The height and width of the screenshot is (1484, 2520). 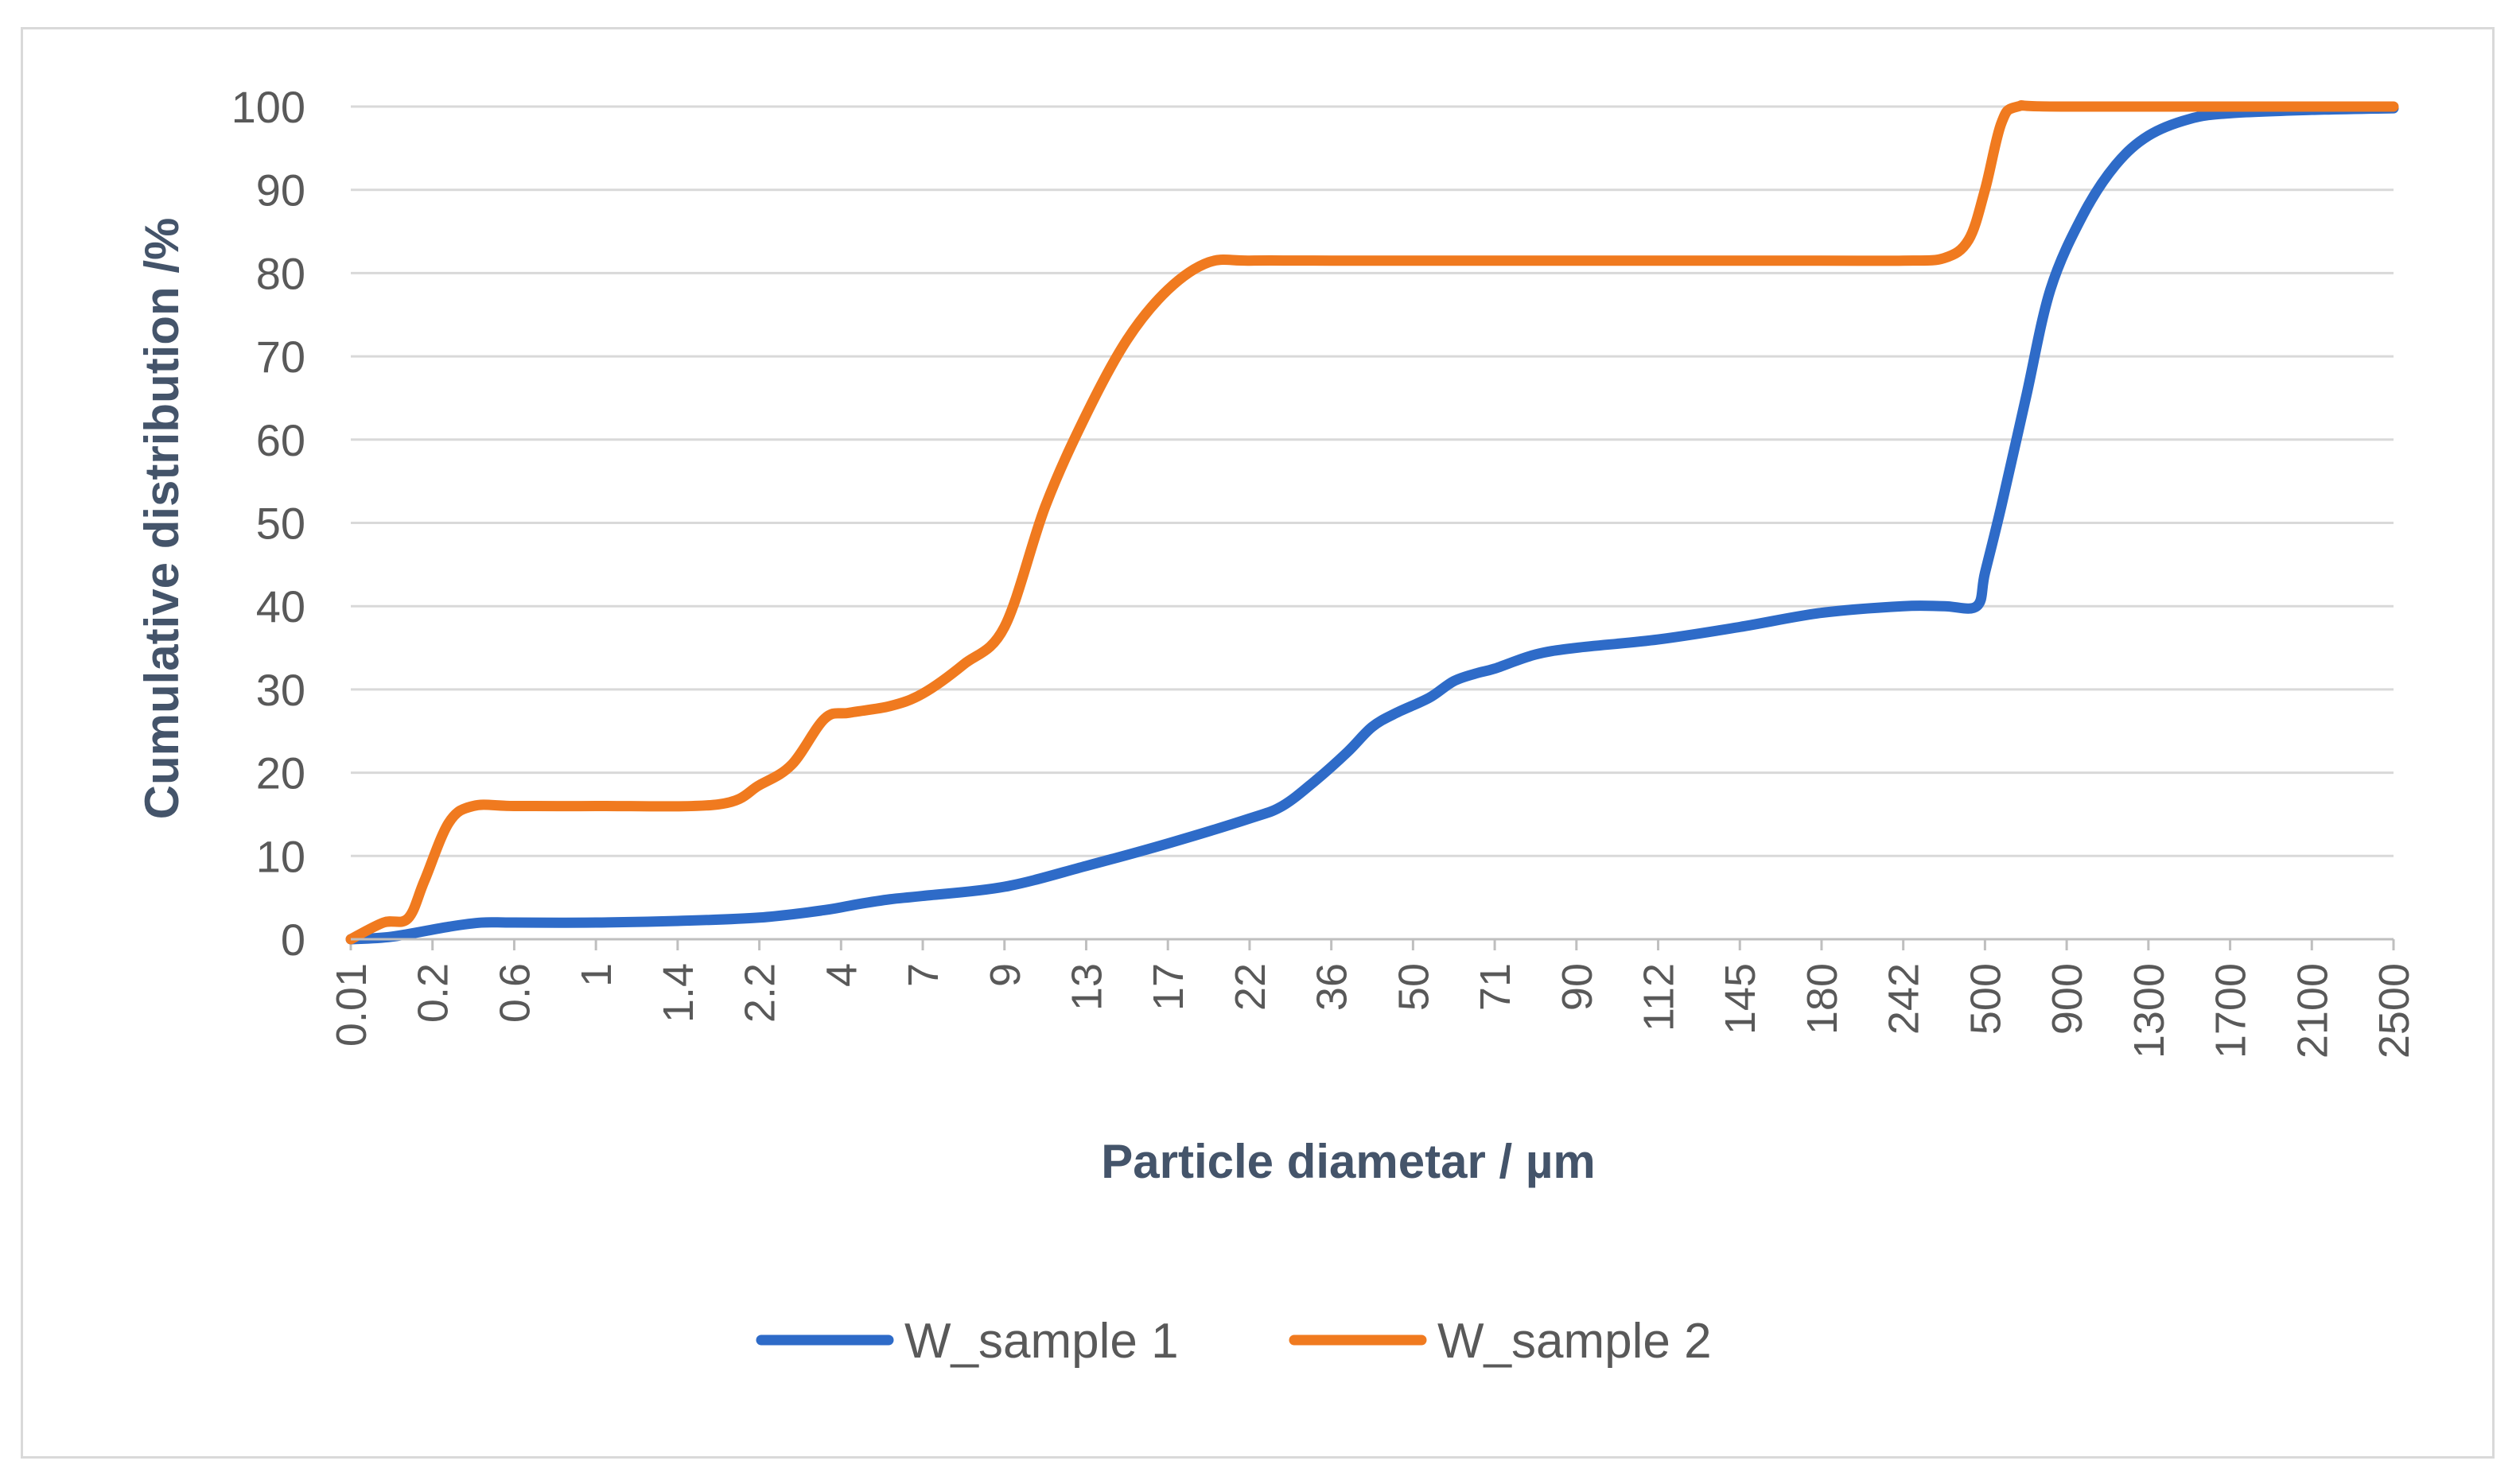 I want to click on x-tick-label: 7, so click(x=923, y=975).